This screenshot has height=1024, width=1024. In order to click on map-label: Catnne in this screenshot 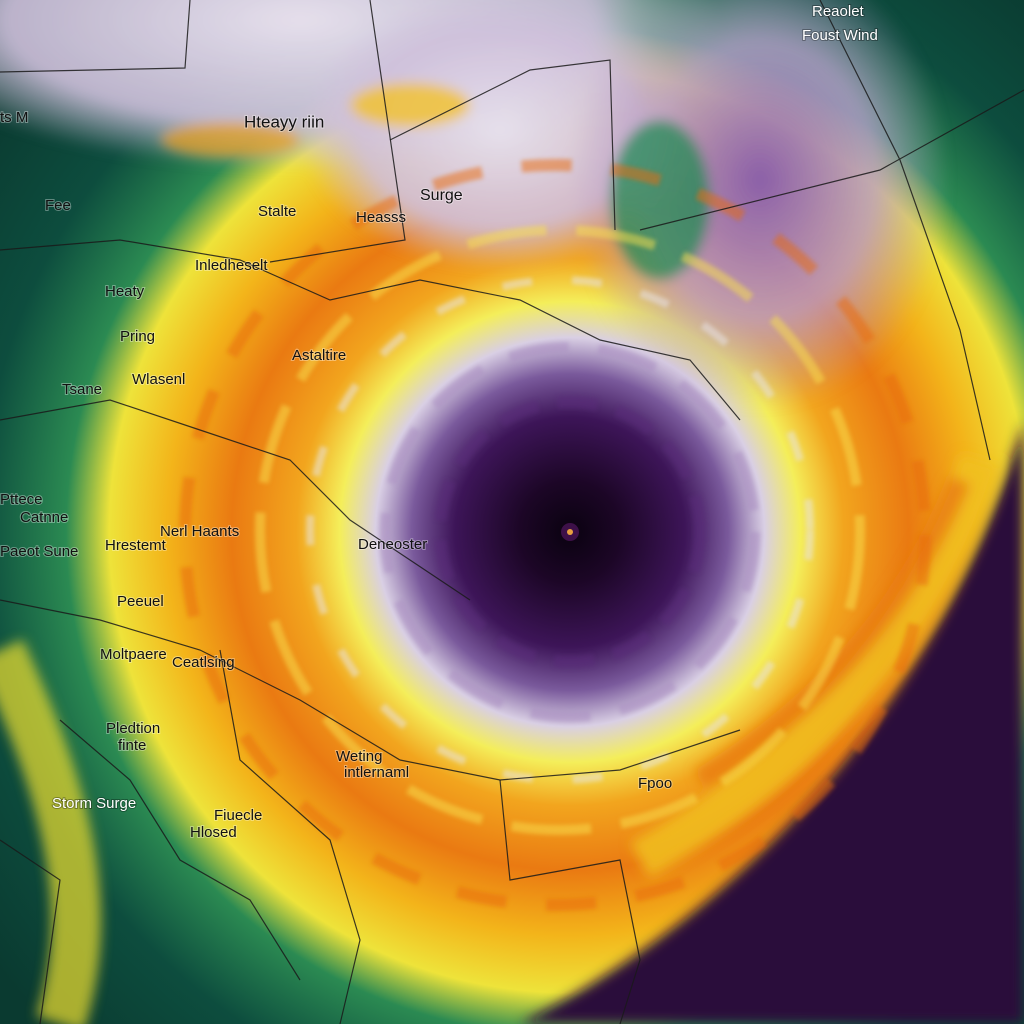, I will do `click(44, 517)`.